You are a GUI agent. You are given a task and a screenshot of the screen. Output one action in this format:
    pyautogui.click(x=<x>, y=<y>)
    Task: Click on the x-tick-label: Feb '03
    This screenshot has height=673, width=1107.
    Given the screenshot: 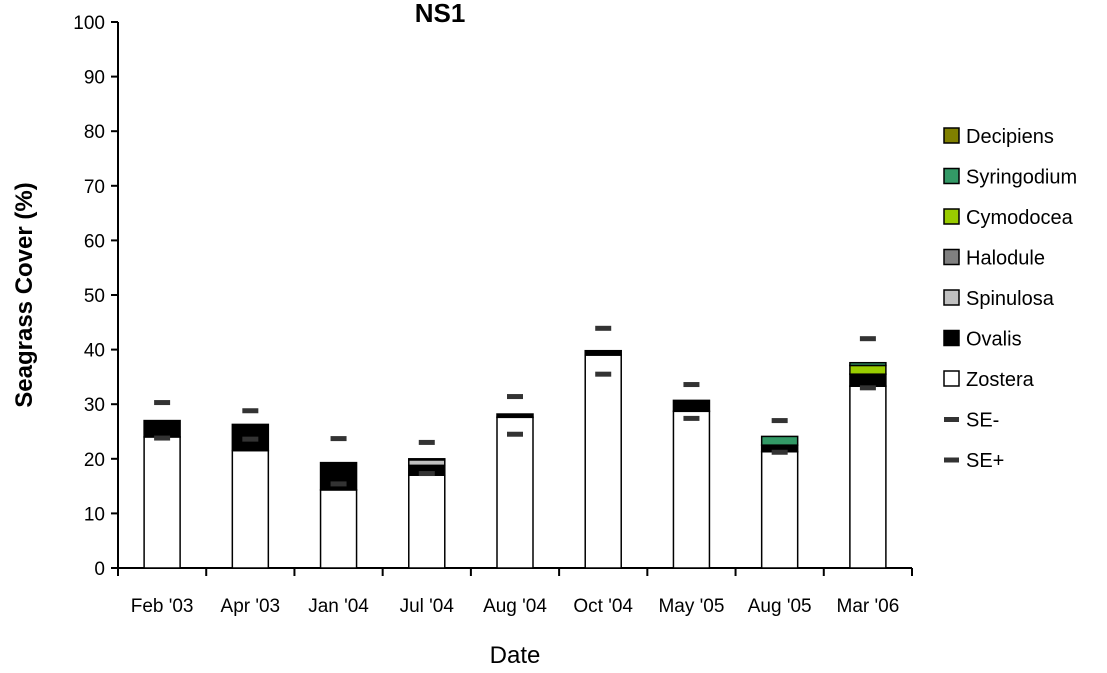 What is the action you would take?
    pyautogui.click(x=162, y=606)
    